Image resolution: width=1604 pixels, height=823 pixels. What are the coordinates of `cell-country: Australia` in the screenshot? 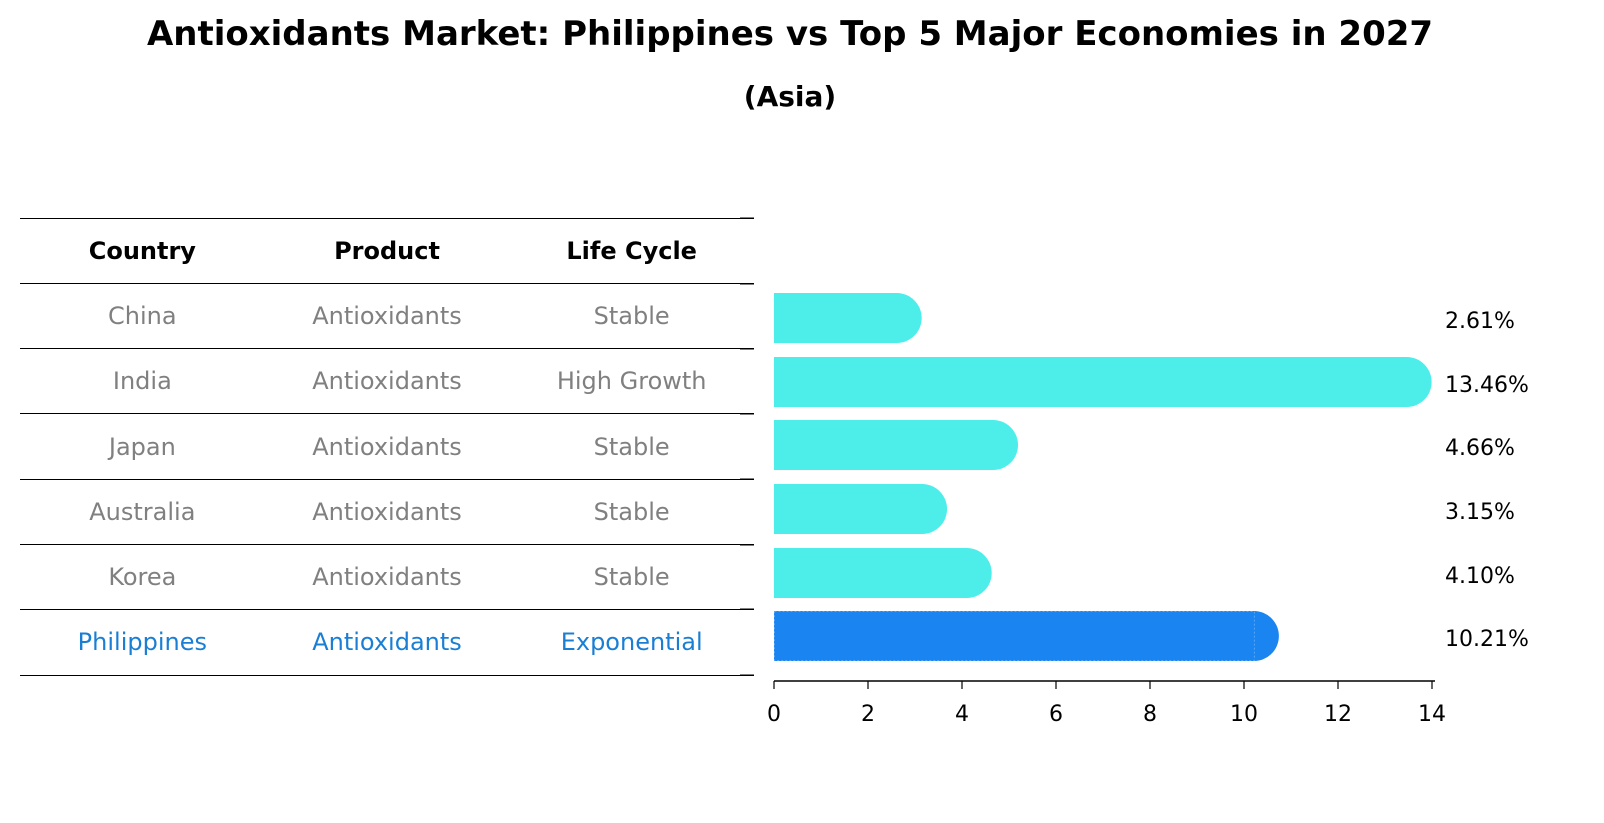 It's located at (142, 511).